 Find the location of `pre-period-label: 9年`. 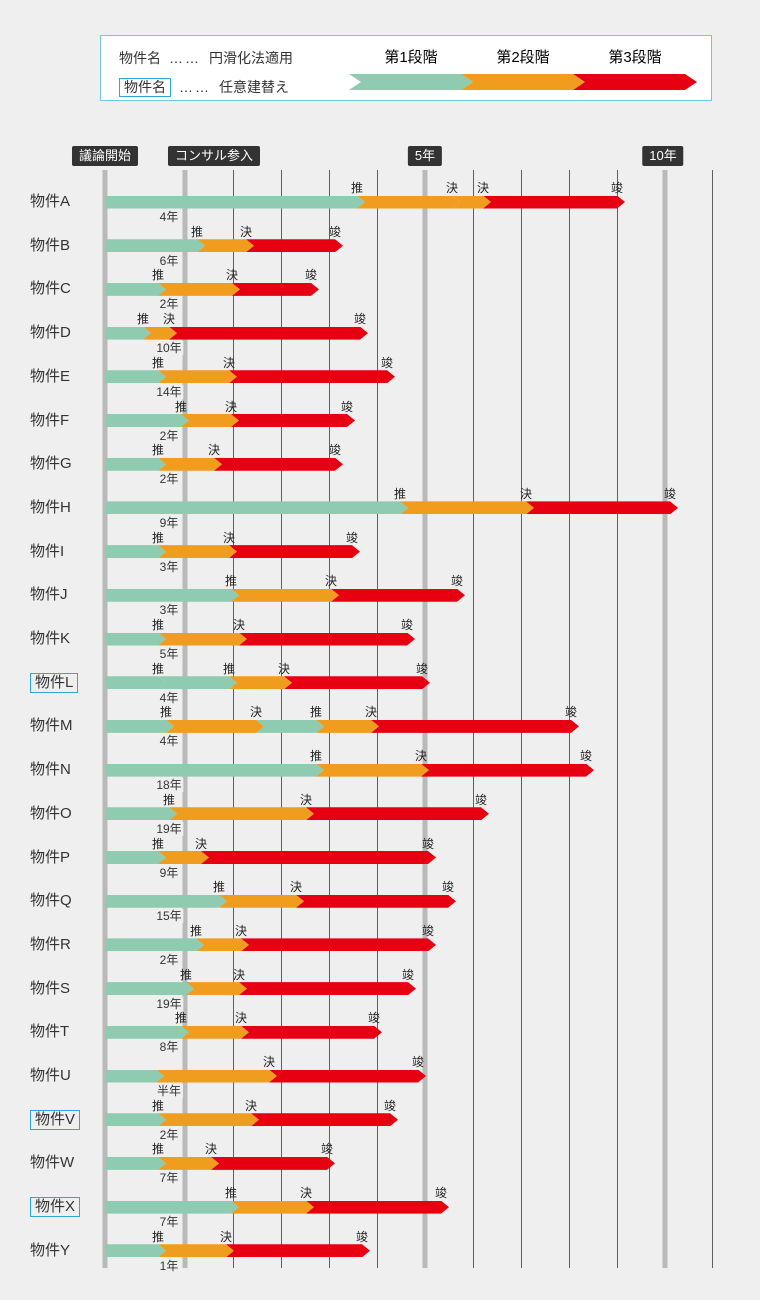

pre-period-label: 9年 is located at coordinates (169, 872).